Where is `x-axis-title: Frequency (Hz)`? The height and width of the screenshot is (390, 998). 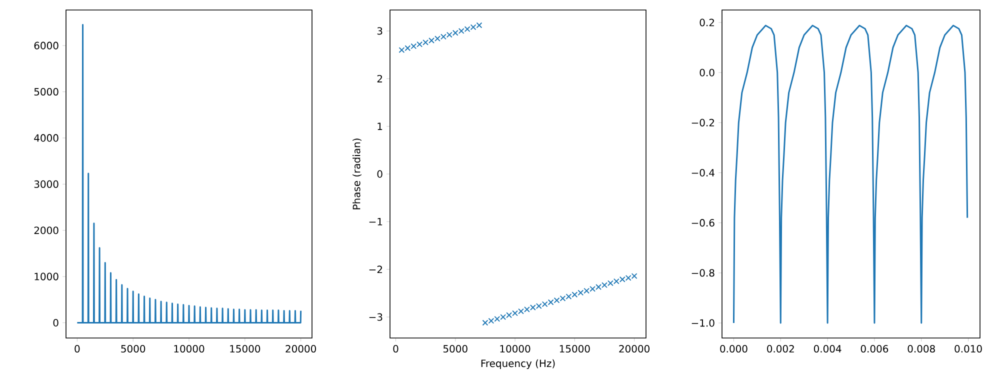 x-axis-title: Frequency (Hz) is located at coordinates (518, 364).